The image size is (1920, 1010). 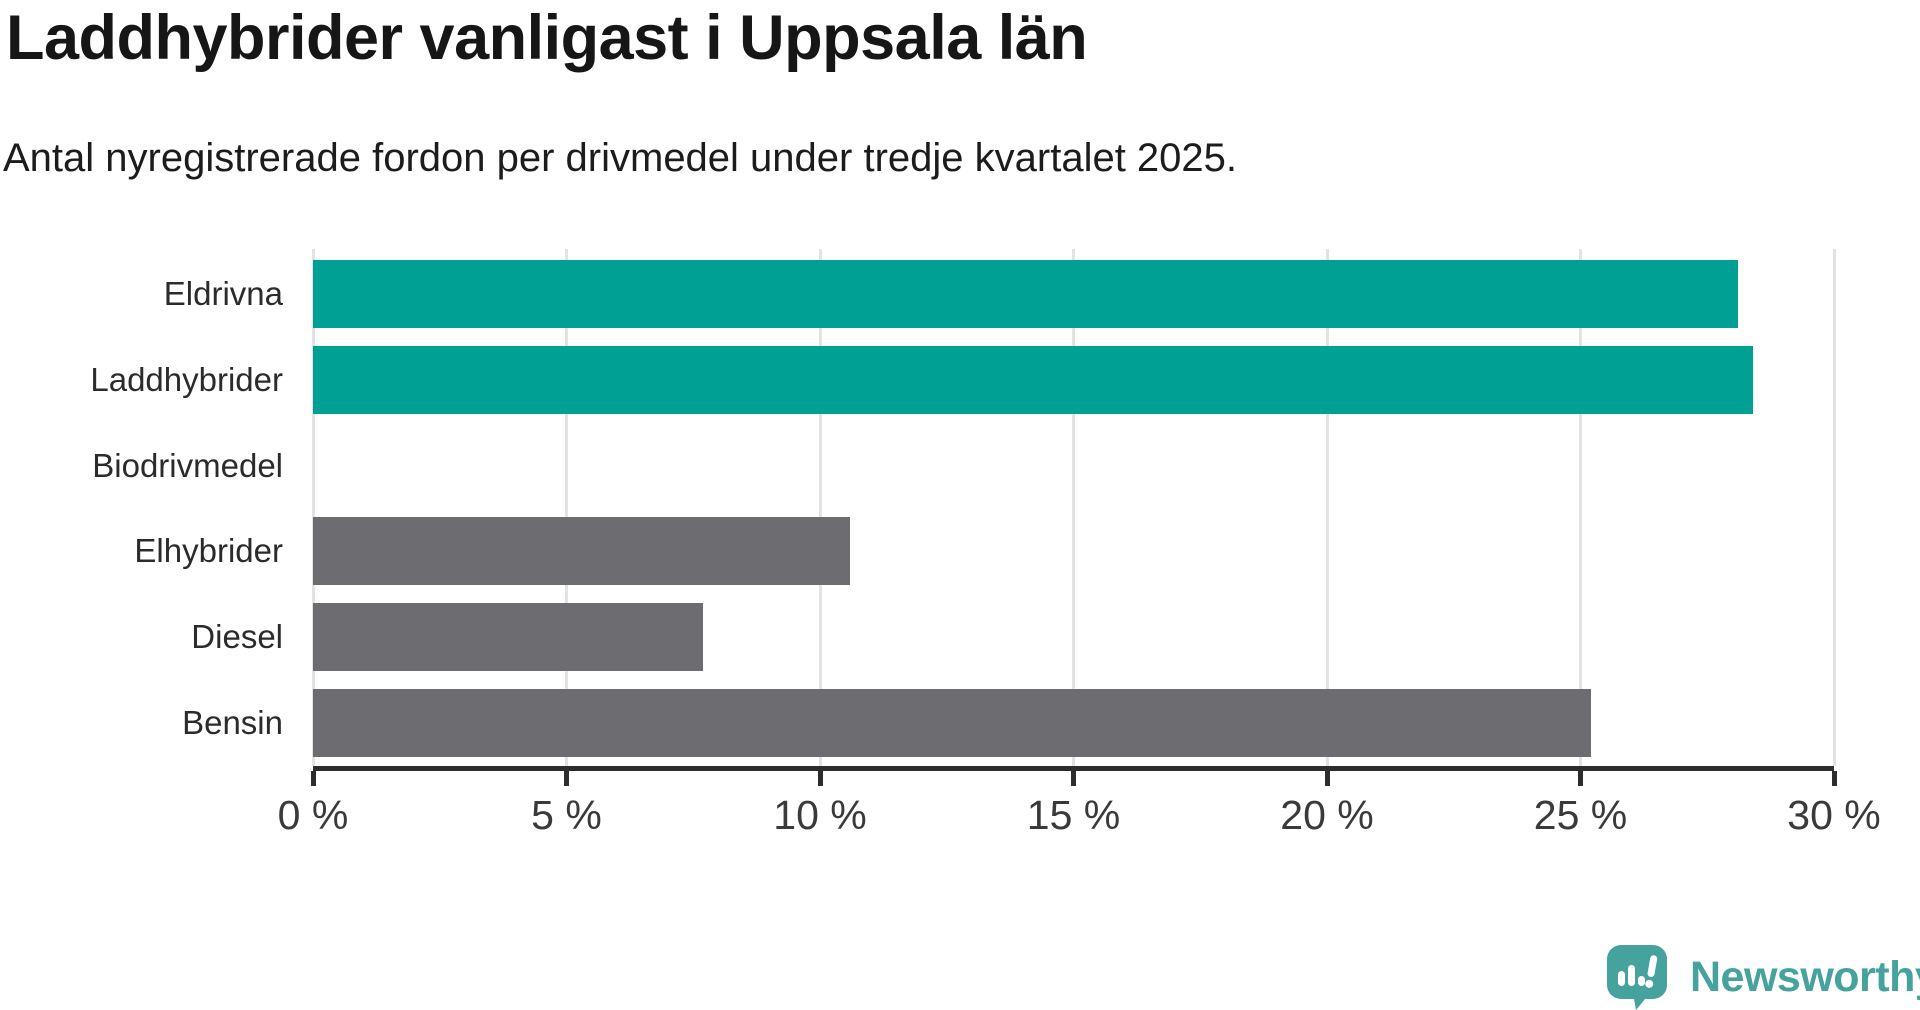 I want to click on newsworthy-logo-icon, so click(x=1637, y=977).